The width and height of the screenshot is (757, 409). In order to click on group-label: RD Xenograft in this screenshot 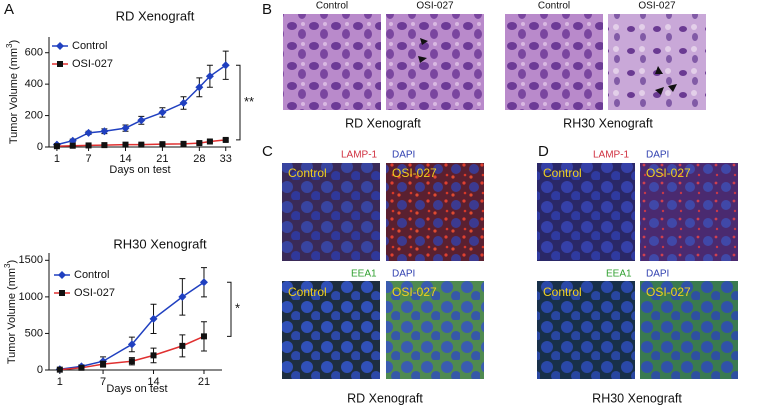, I will do `click(383, 123)`.